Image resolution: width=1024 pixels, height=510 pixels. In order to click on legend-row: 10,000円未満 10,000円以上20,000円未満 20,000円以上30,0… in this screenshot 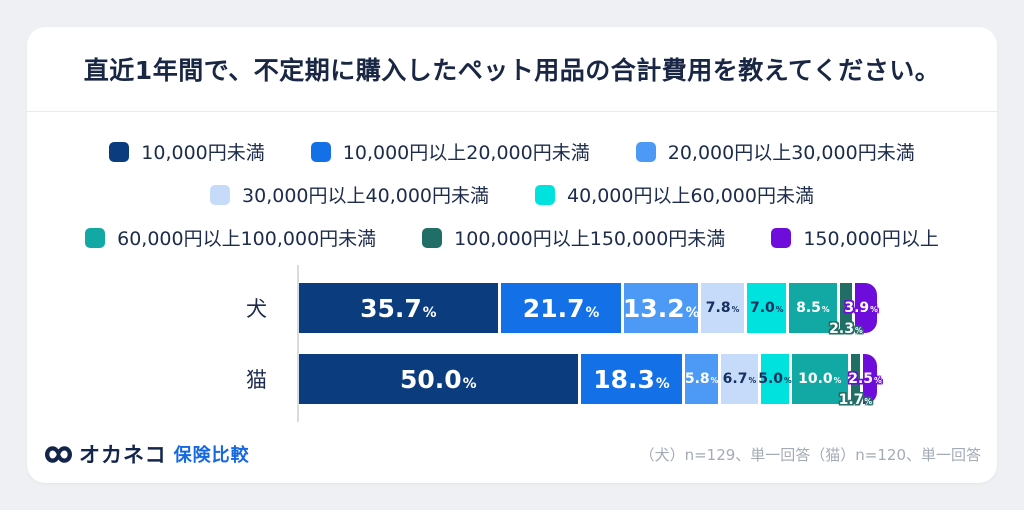, I will do `click(512, 151)`.